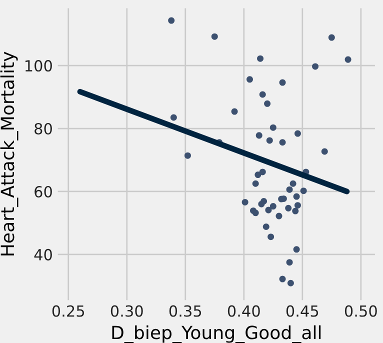 This screenshot has width=383, height=343. I want to click on y-axis-title: Heart_Attack_Mortality, so click(9, 154).